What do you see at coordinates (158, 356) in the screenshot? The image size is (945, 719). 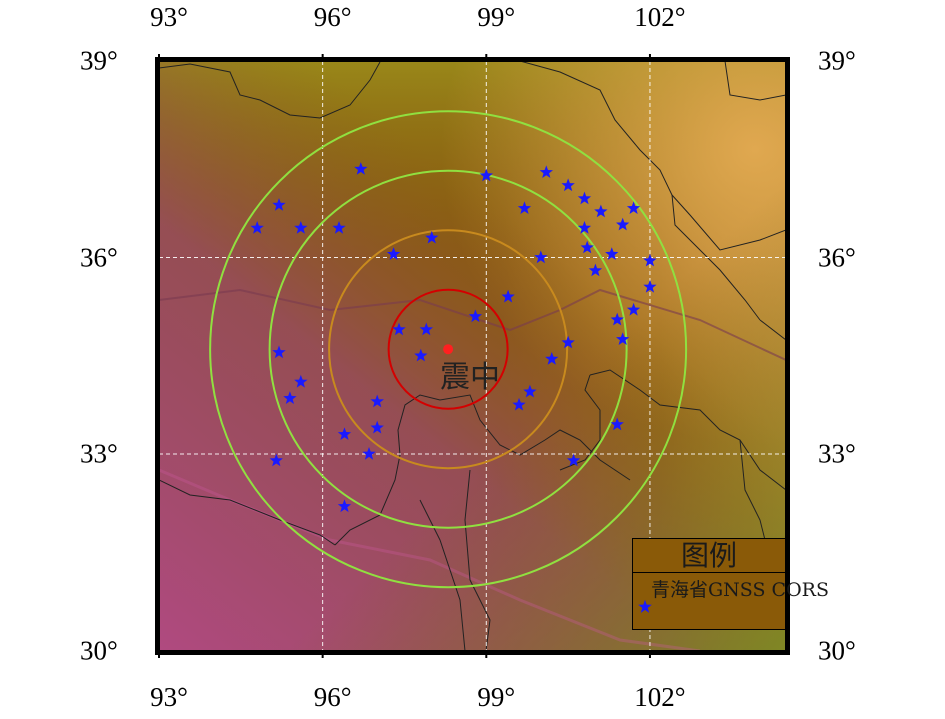 I see `frame-left-bar` at bounding box center [158, 356].